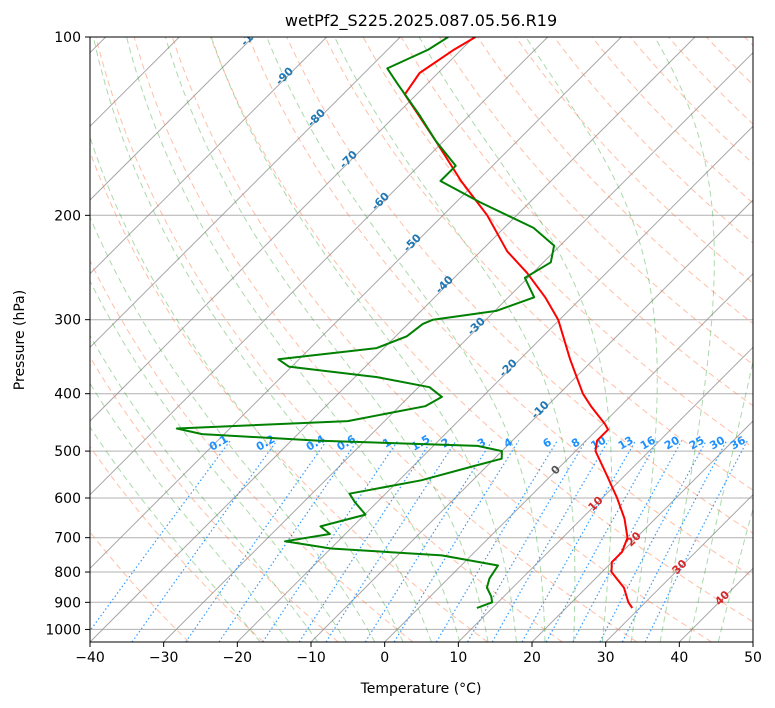 Image resolution: width=775 pixels, height=708 pixels. What do you see at coordinates (753, 658) in the screenshot?
I see `x-tick-label: 50` at bounding box center [753, 658].